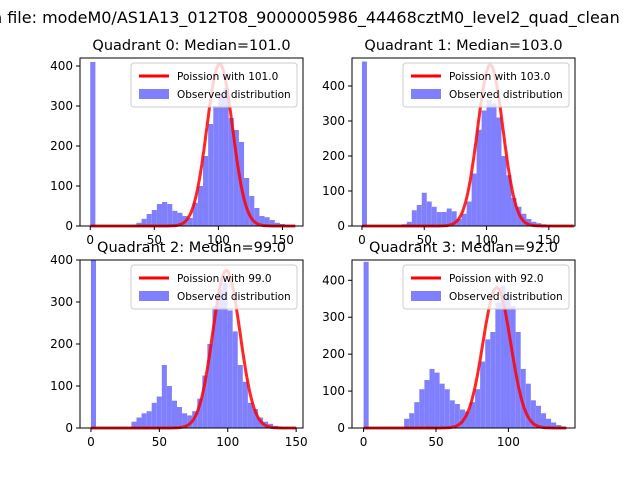  What do you see at coordinates (364, 442) in the screenshot?
I see `x-tick-label: 0` at bounding box center [364, 442].